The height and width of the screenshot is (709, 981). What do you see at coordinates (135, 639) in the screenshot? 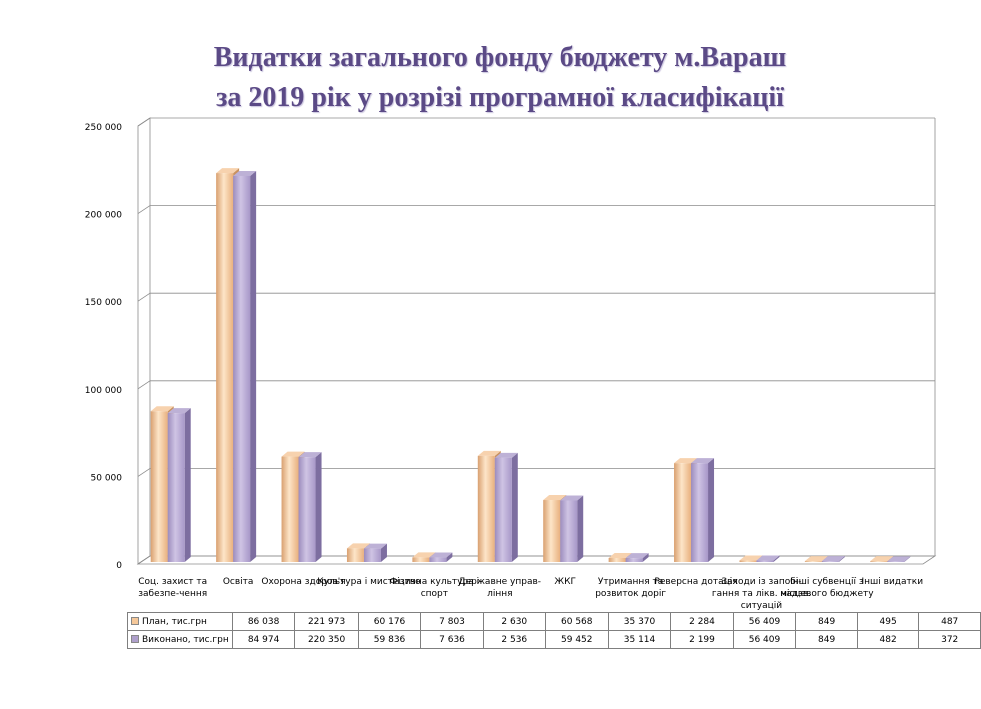
I see `legend-swatch` at bounding box center [135, 639].